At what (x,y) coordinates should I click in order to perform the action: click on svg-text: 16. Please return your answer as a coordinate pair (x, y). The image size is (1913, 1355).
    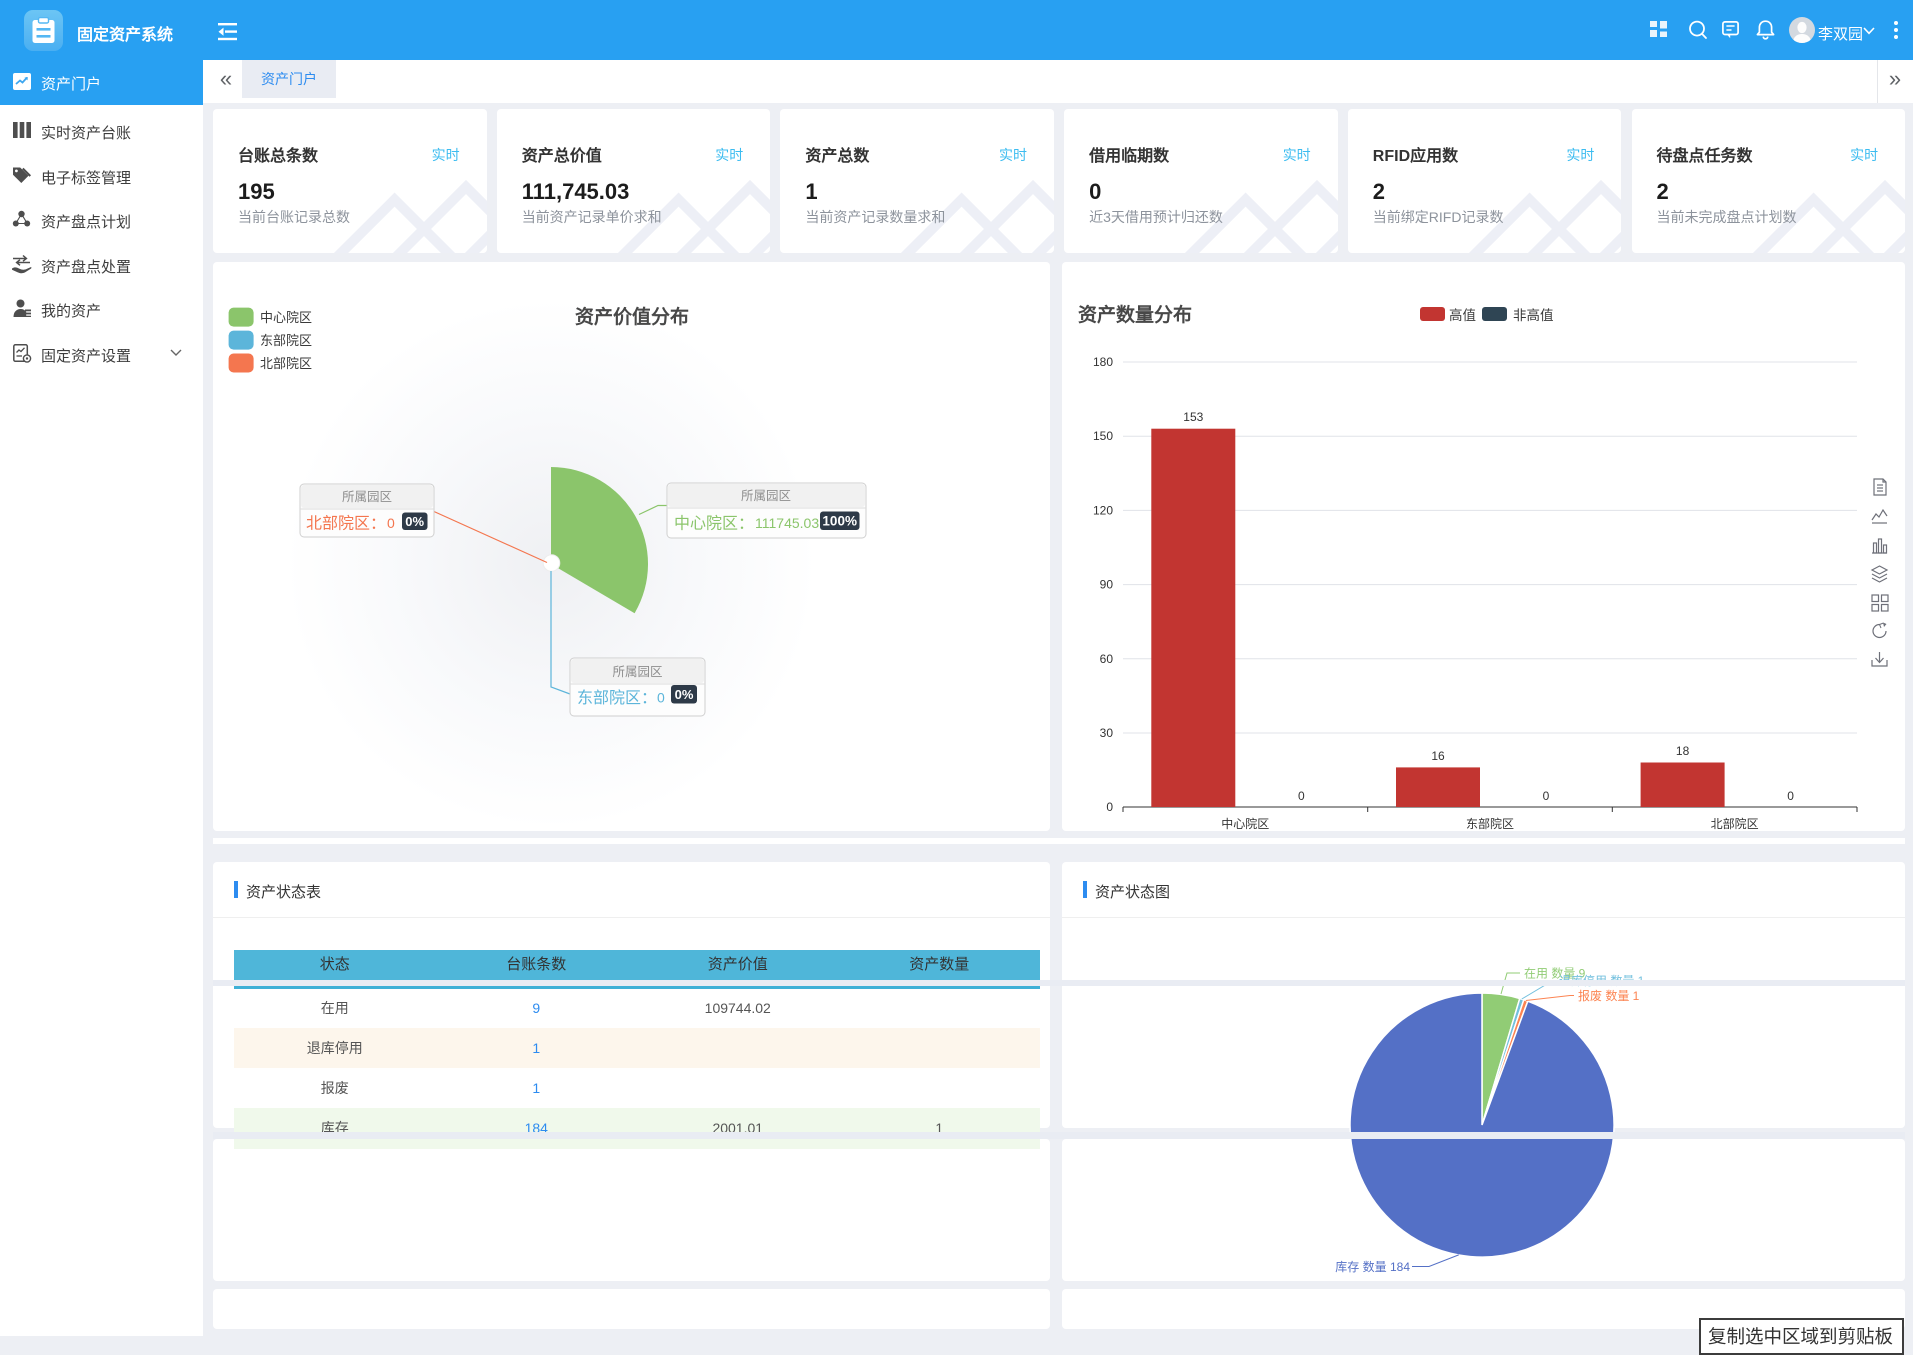
    Looking at the image, I should click on (1438, 756).